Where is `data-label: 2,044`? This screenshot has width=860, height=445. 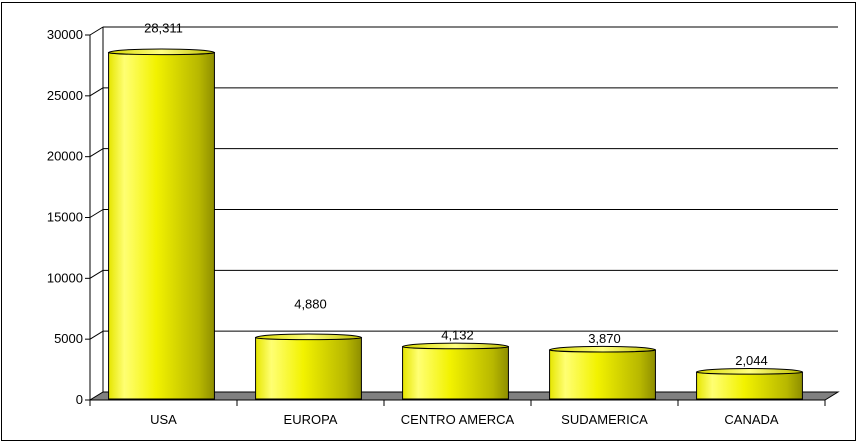 data-label: 2,044 is located at coordinates (751, 360).